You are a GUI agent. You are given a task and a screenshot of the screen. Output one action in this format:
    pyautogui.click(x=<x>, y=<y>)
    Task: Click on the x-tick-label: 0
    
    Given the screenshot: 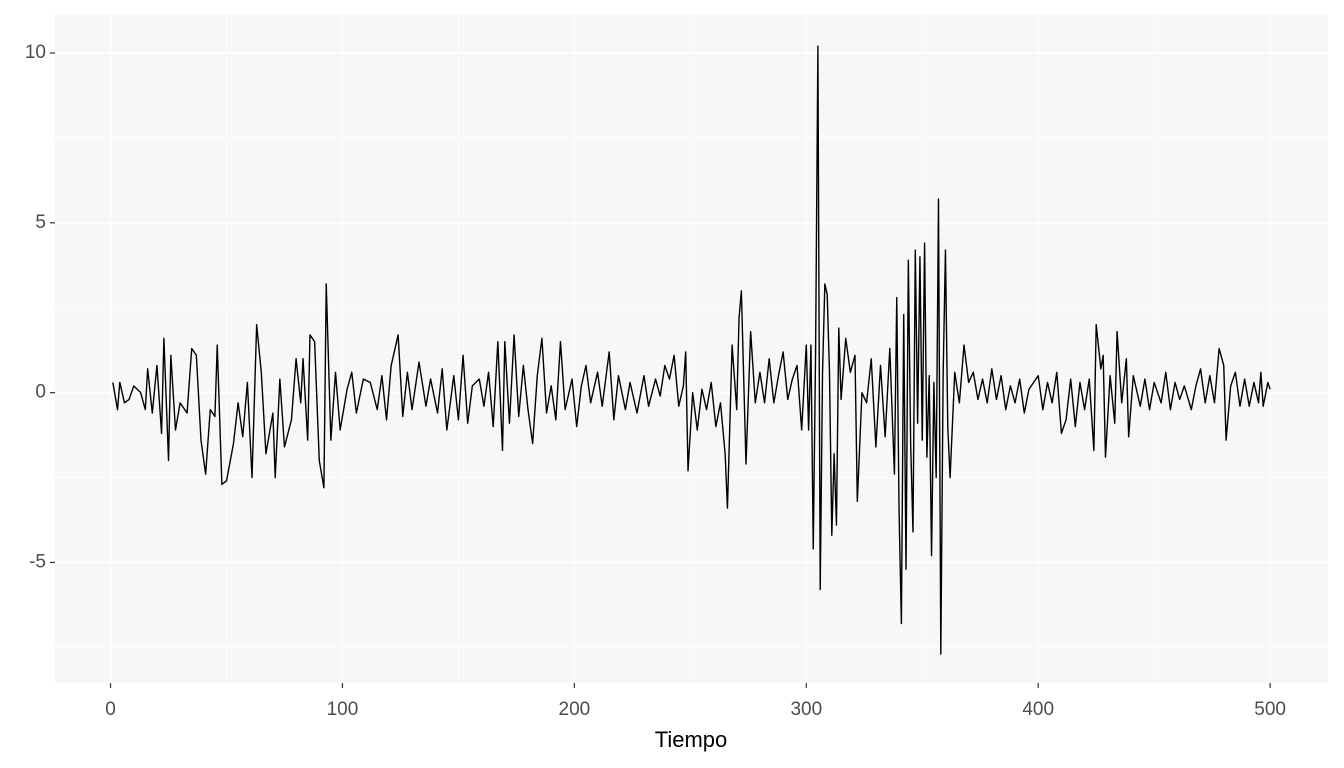 What is the action you would take?
    pyautogui.click(x=110, y=709)
    